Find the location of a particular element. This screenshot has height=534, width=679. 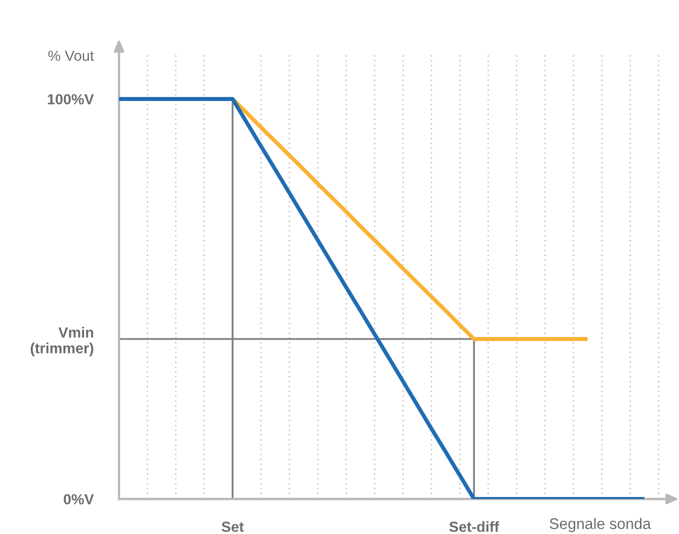

y-tick-label: Vmin (trimmer) is located at coordinates (62, 341).